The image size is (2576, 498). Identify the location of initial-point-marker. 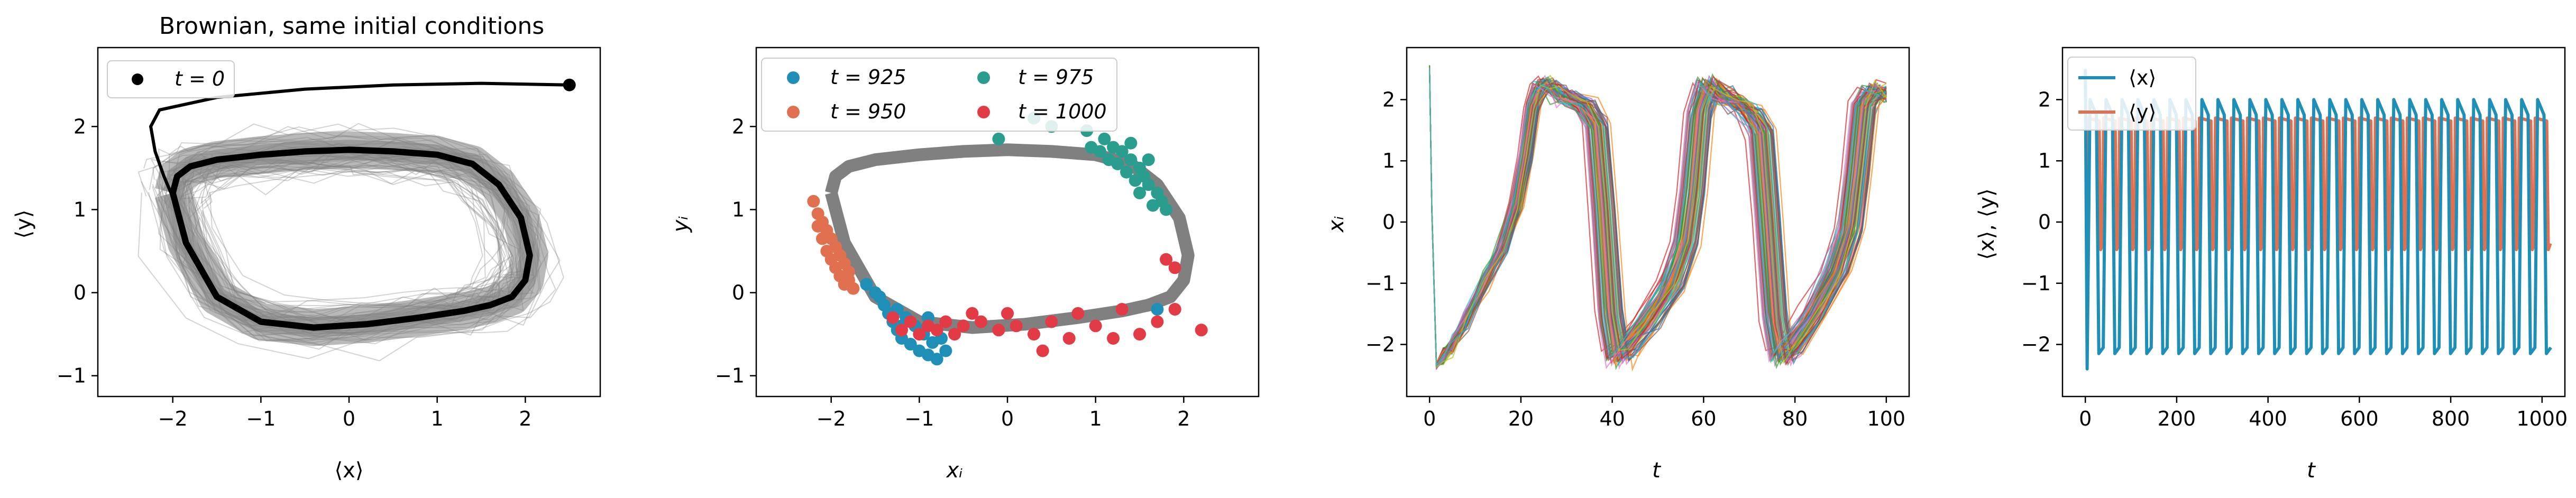
(569, 84).